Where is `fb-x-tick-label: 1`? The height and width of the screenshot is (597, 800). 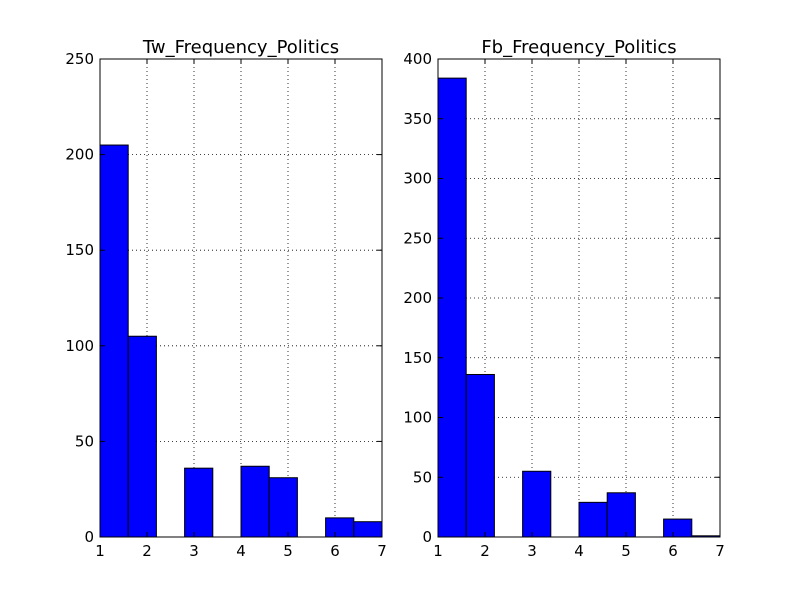 fb-x-tick-label: 1 is located at coordinates (438, 551).